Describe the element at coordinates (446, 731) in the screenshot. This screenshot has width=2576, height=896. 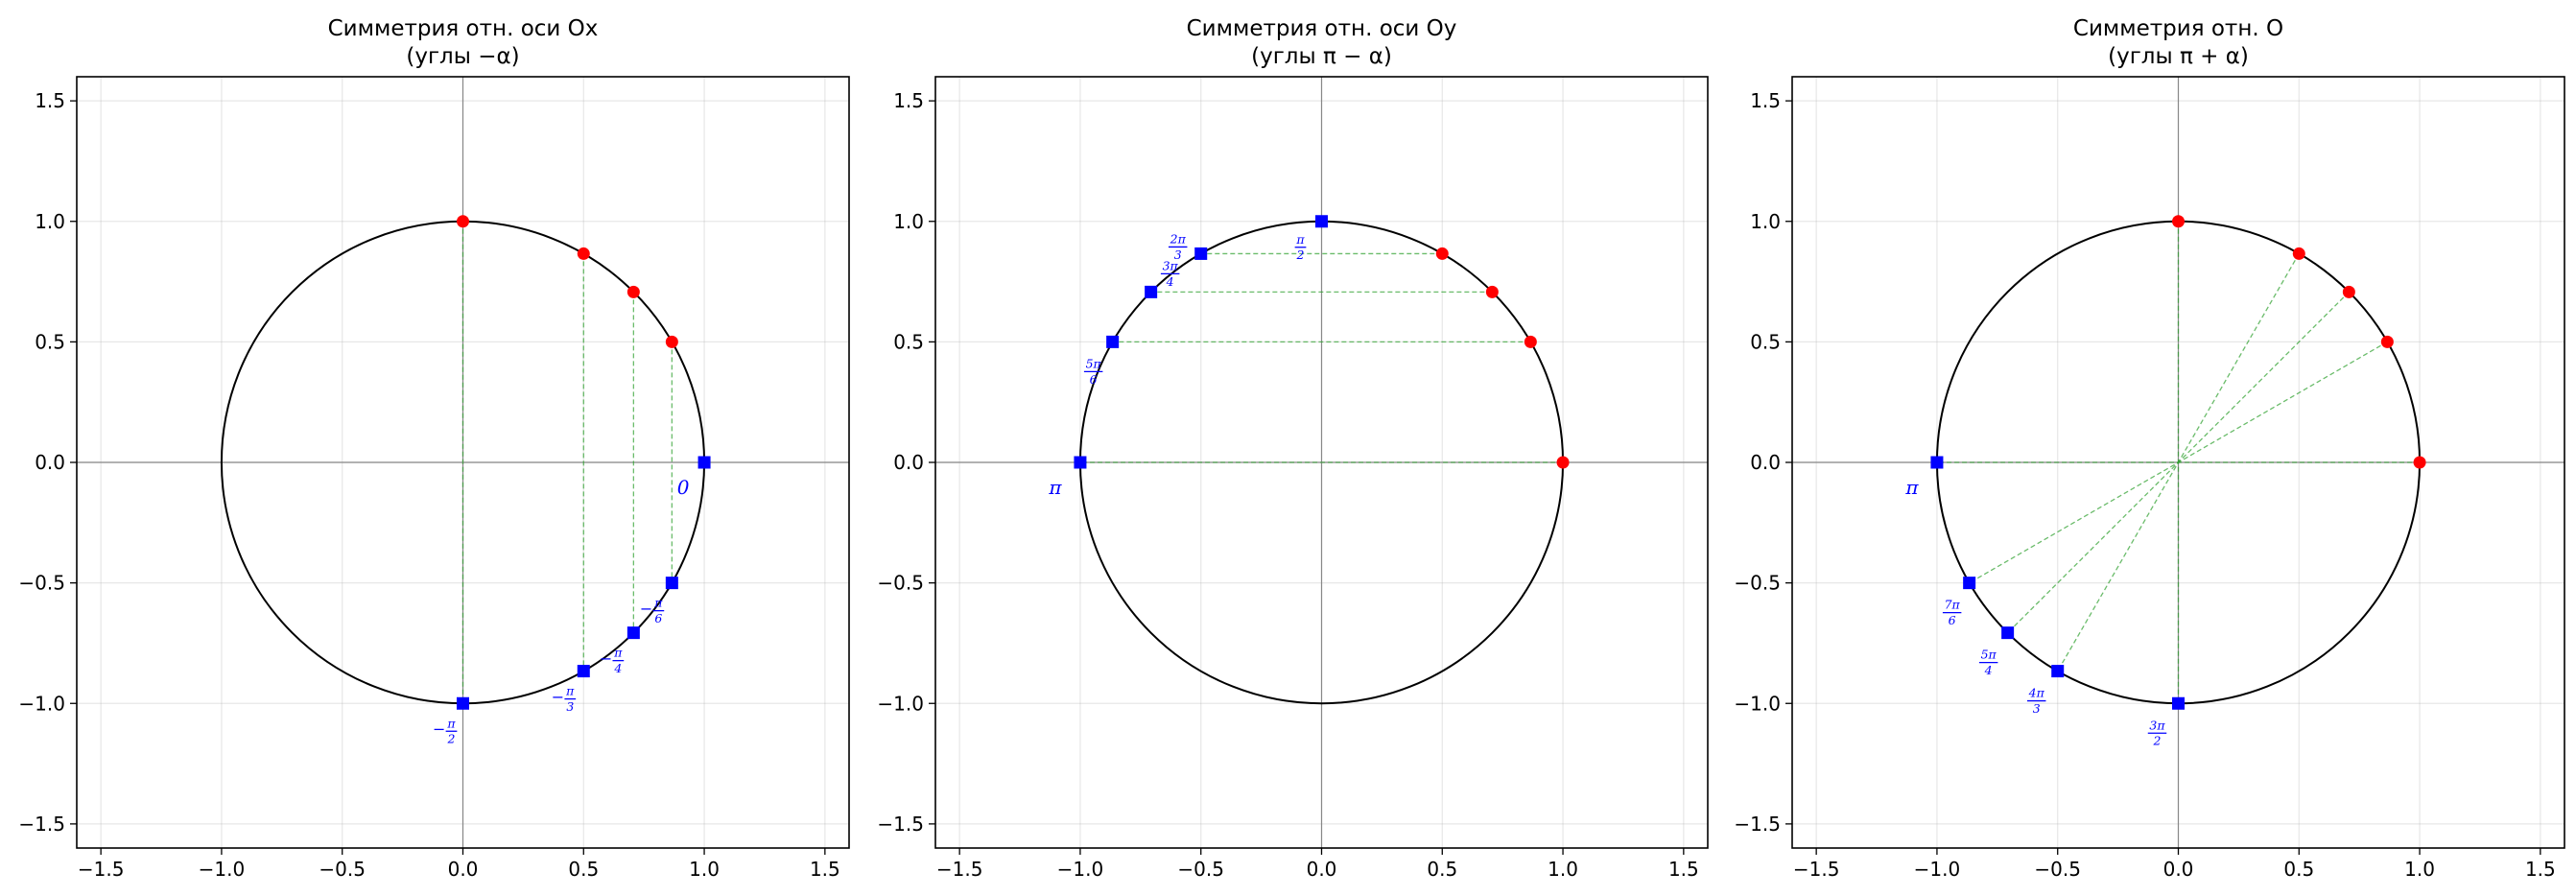
I see `angle-label: − π 2` at that location.